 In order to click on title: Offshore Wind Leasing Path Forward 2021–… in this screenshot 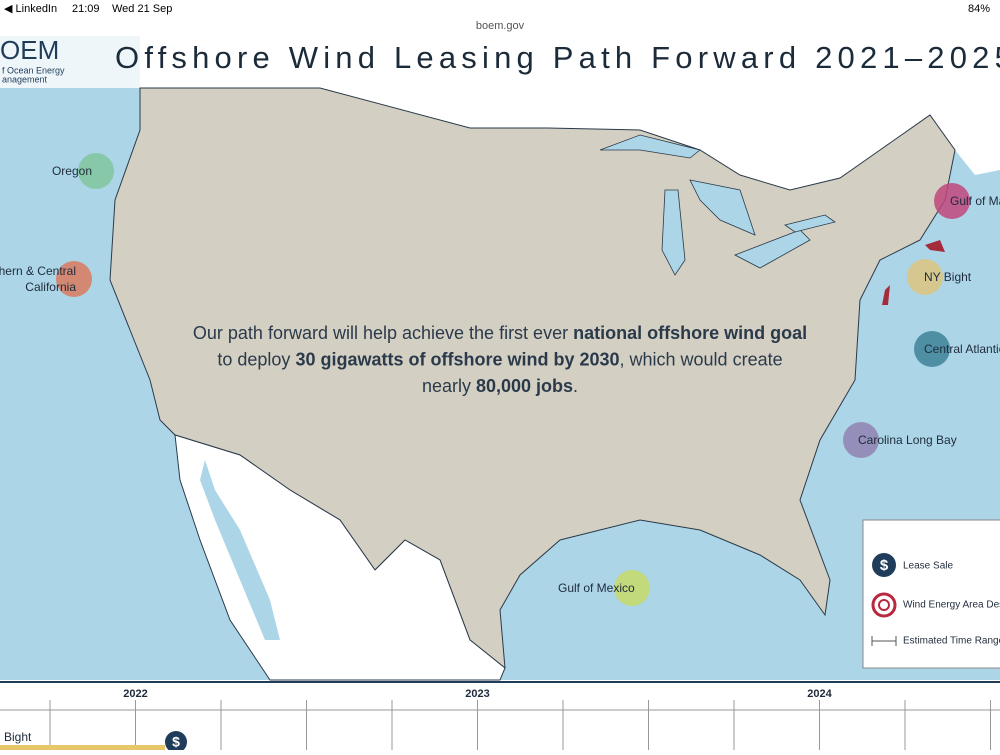, I will do `click(557, 57)`.